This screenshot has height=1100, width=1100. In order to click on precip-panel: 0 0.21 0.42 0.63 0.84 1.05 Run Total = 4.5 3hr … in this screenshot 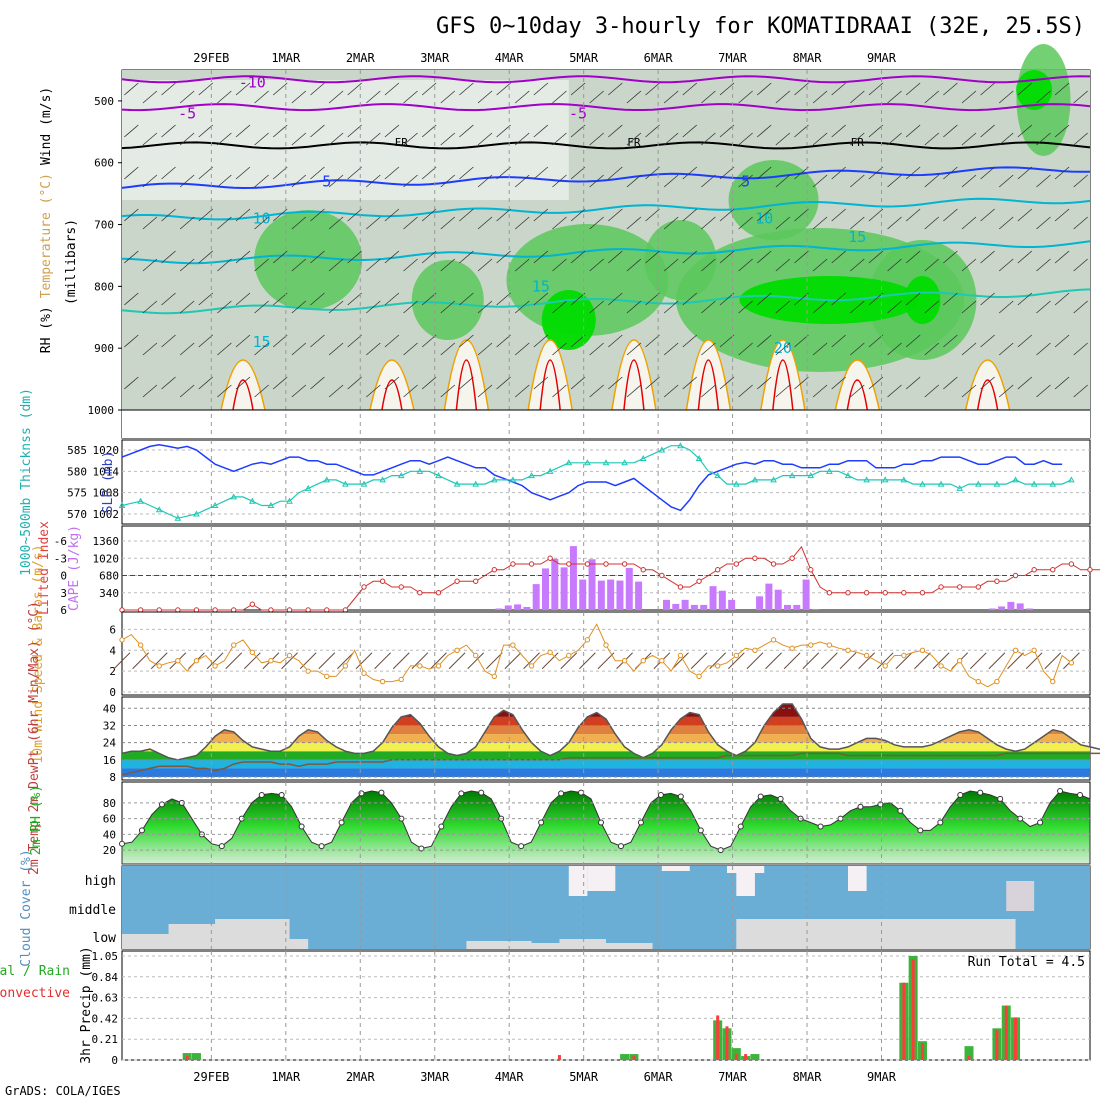, I will do `click(545, 1006)`.